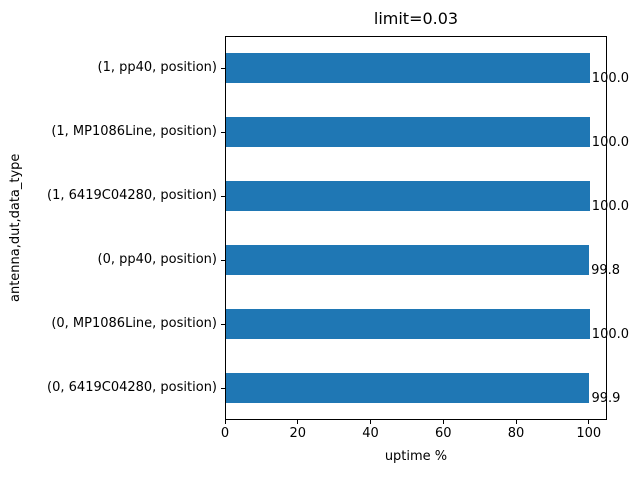 The height and width of the screenshot is (480, 640). What do you see at coordinates (157, 67) in the screenshot?
I see `y-tick-label: (1, pp40, position)` at bounding box center [157, 67].